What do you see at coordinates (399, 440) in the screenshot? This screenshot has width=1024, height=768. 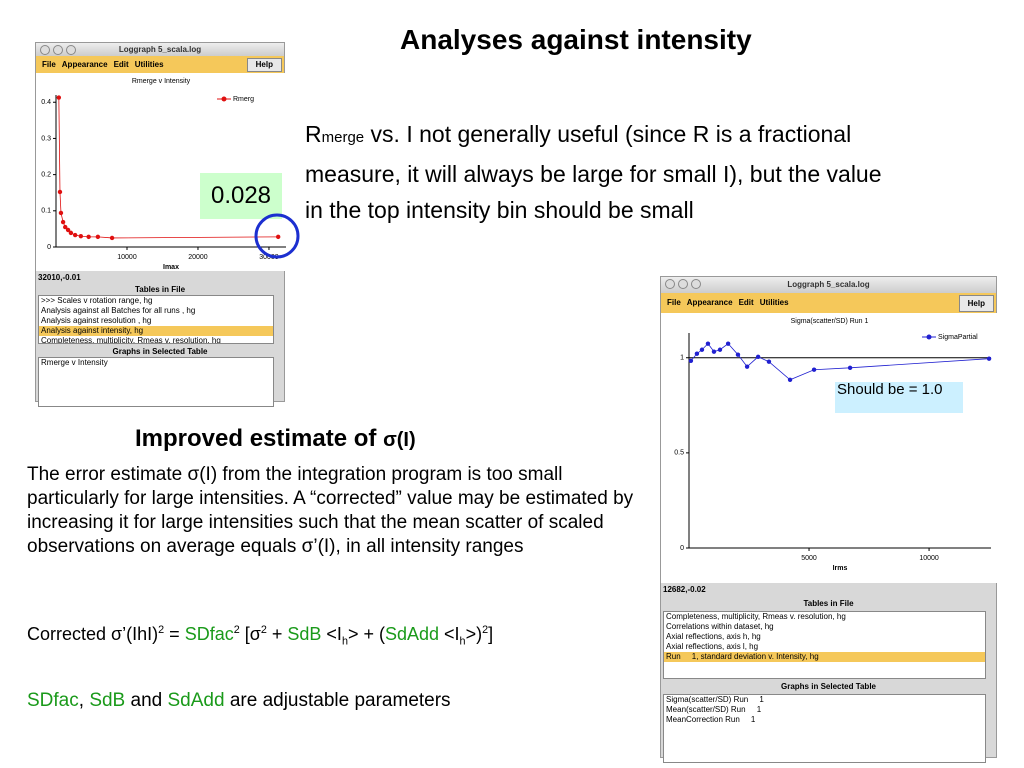 I see `sigma: σ(I)` at bounding box center [399, 440].